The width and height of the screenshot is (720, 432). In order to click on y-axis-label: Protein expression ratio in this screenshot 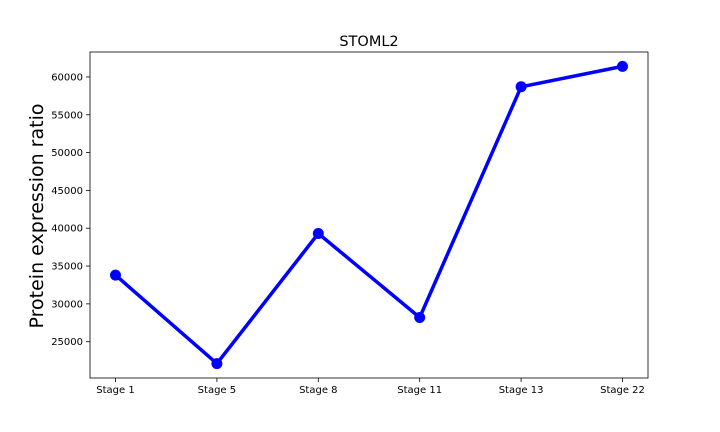, I will do `click(37, 216)`.